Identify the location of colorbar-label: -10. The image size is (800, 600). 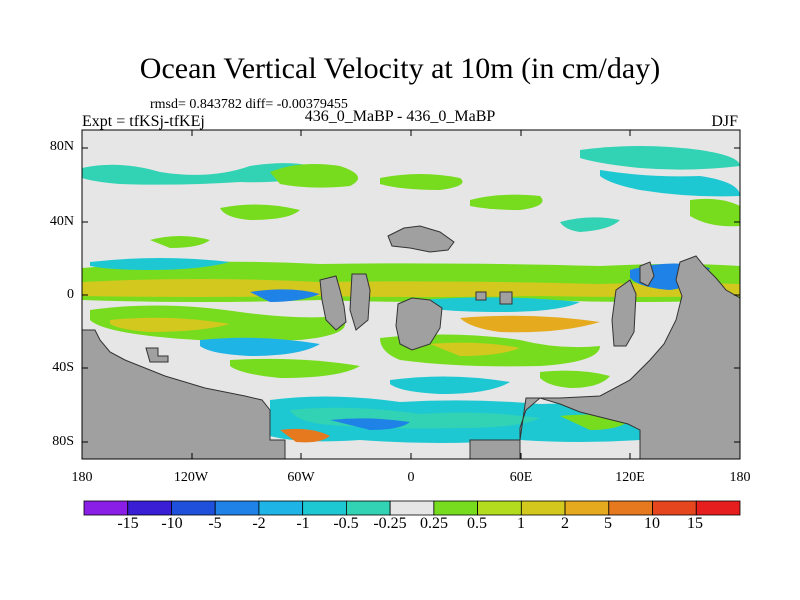
(172, 523).